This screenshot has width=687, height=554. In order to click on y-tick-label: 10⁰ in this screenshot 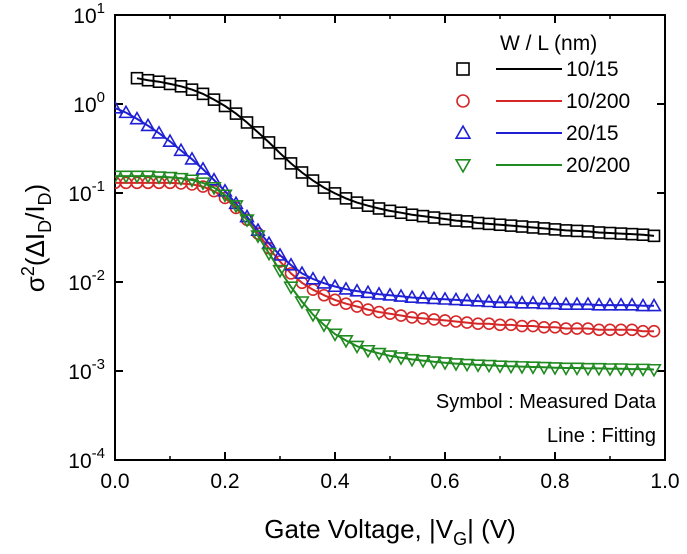, I will do `click(89, 103)`.